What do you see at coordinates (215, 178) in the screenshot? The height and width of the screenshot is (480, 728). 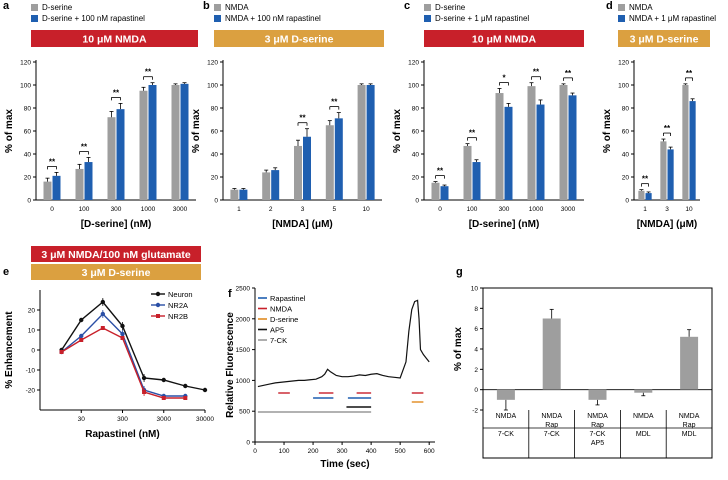 I see `y-tick-label-b: 20` at bounding box center [215, 178].